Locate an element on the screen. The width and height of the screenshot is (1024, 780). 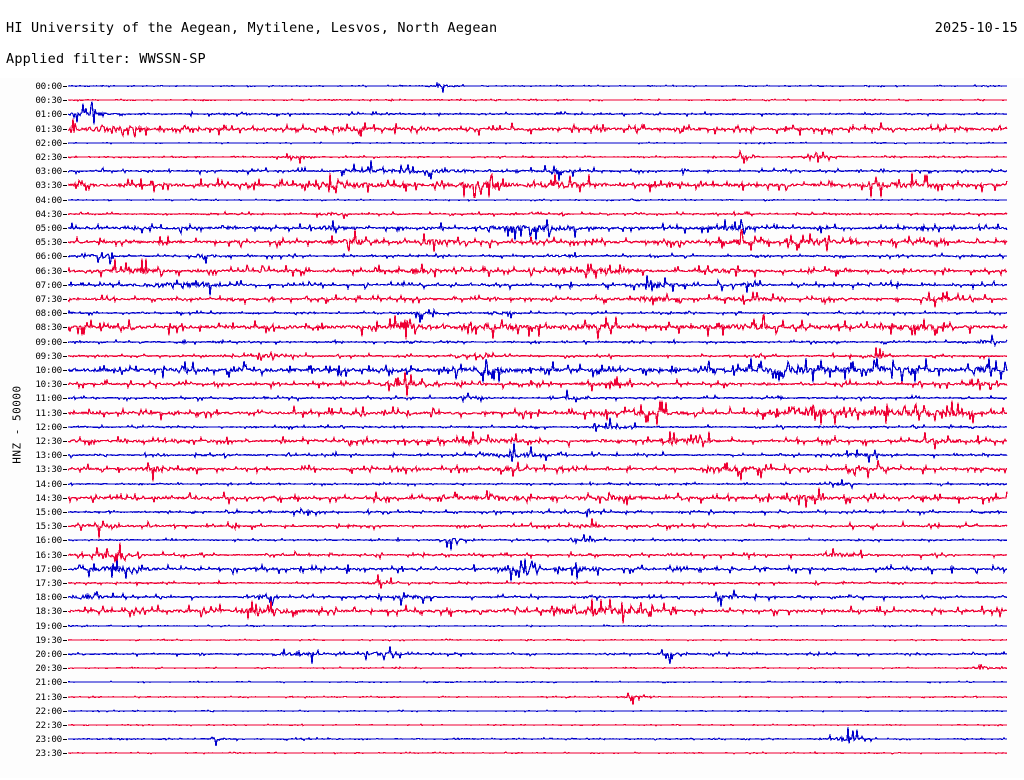
row-time-label: 04:00 is located at coordinates (48, 200).